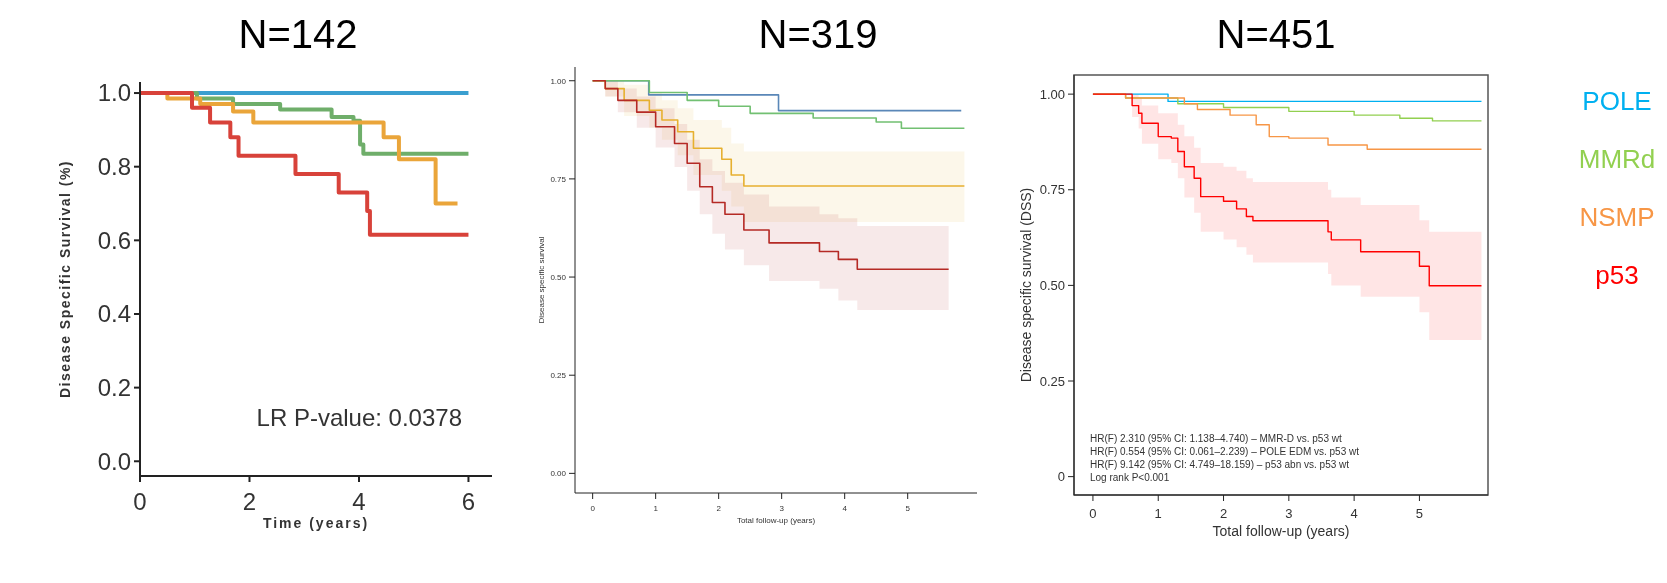 The height and width of the screenshot is (583, 1667). I want to click on annotation: Log rank P<0.001, so click(1130, 477).